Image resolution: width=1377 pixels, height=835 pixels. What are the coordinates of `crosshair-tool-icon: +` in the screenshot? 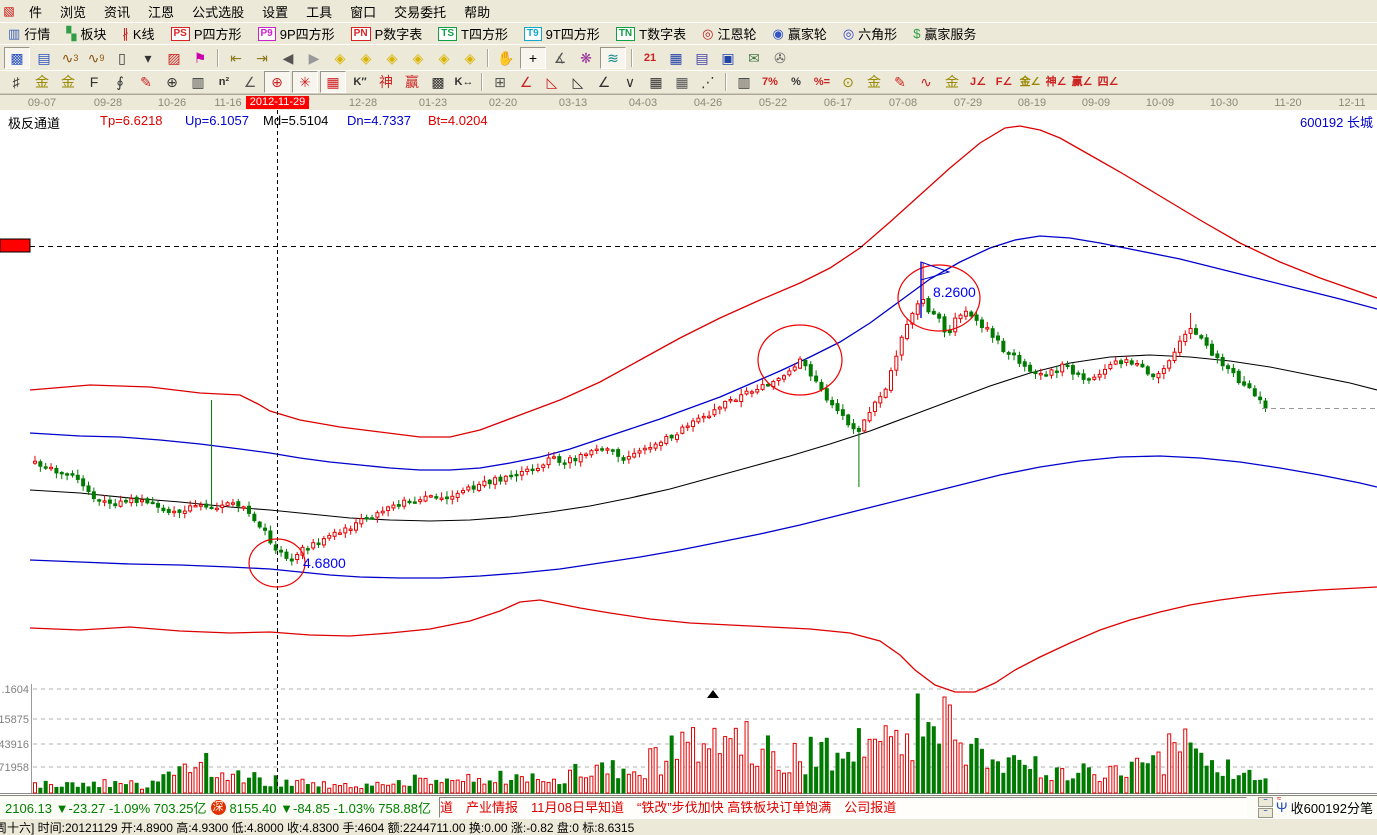 It's located at (533, 57).